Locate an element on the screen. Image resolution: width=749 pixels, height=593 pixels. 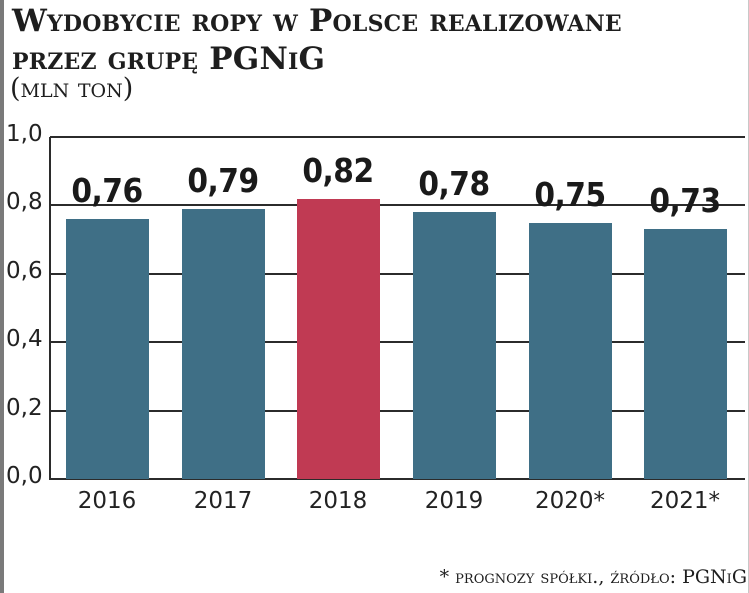
bar-2018 is located at coordinates (338, 339).